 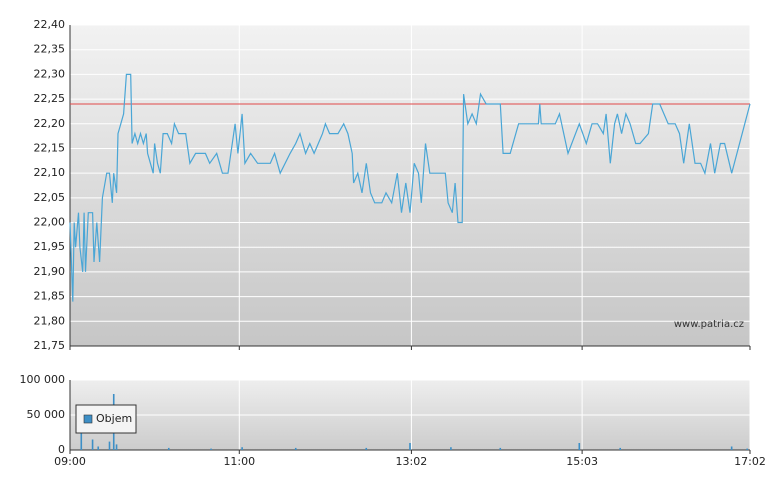 What do you see at coordinates (50, 49) in the screenshot?
I see `y-tick-label: 22,35` at bounding box center [50, 49].